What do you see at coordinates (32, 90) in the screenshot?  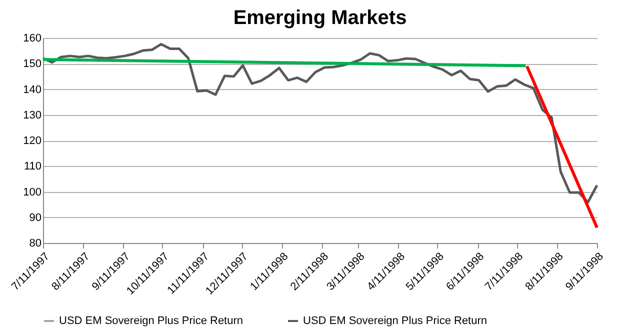 I see `y-tick-label: 140` at bounding box center [32, 90].